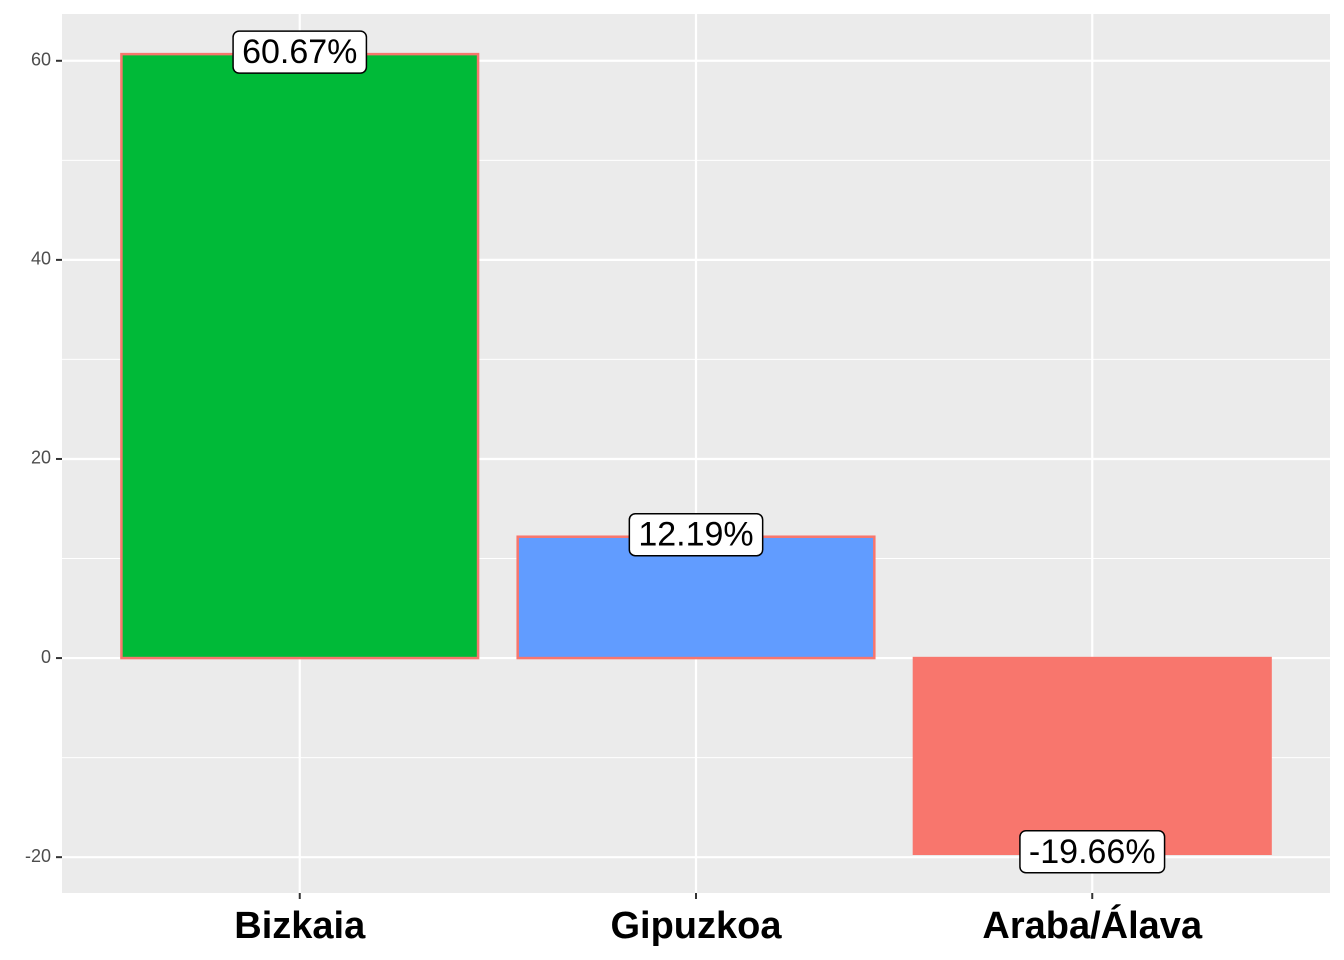 The height and width of the screenshot is (960, 1344). I want to click on y-tick-label: 0, so click(46, 657).